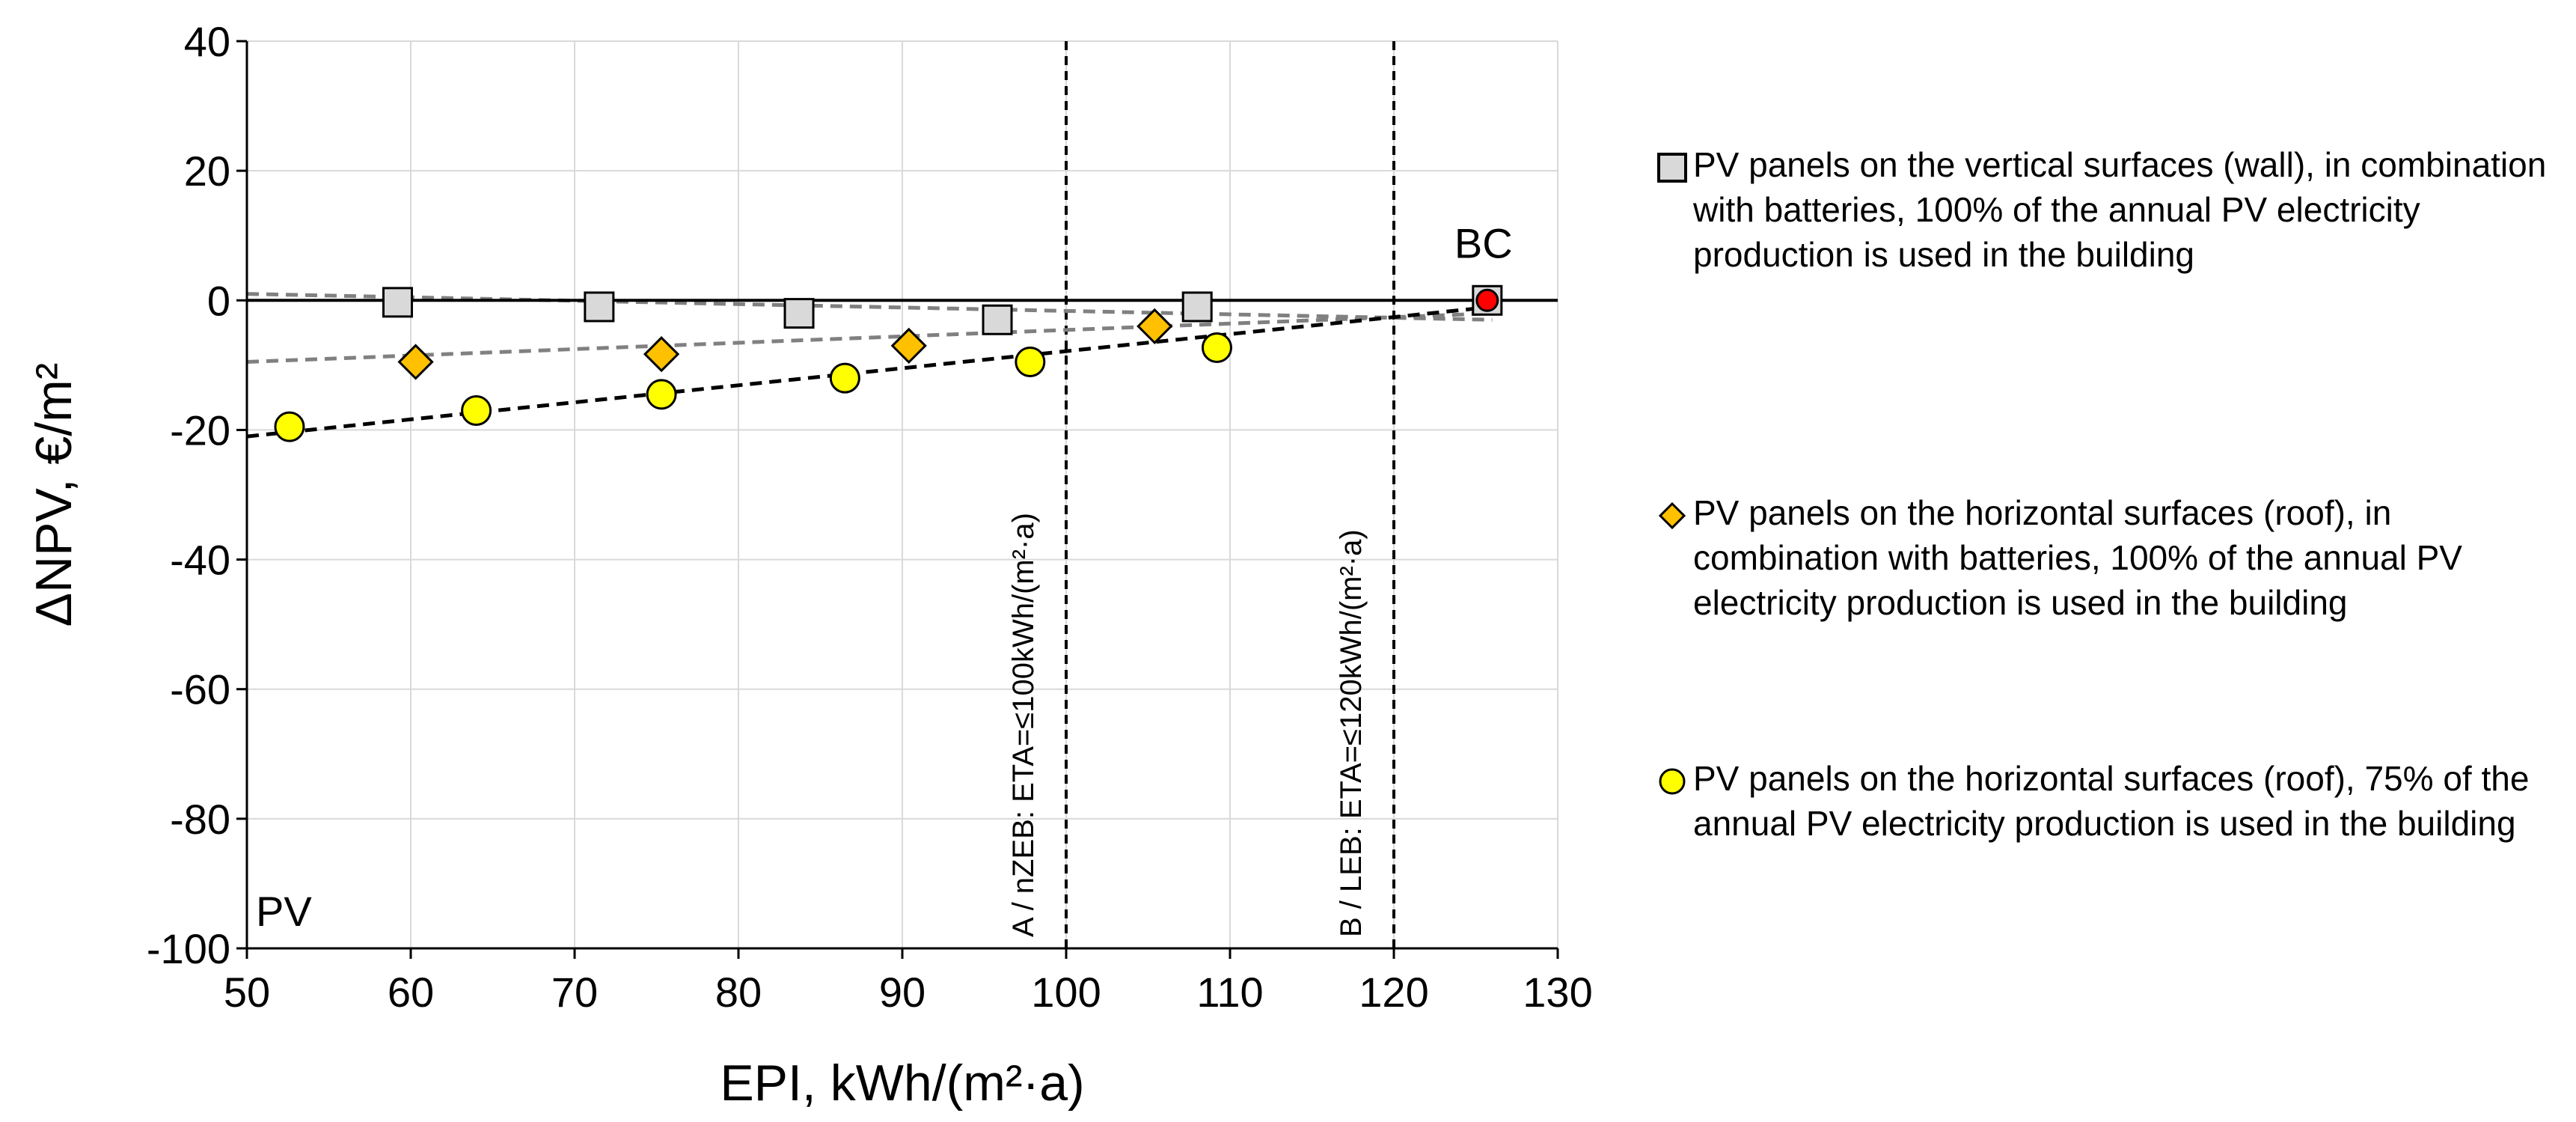 The height and width of the screenshot is (1122, 2576). I want to click on y-tick-label: 40, so click(207, 41).